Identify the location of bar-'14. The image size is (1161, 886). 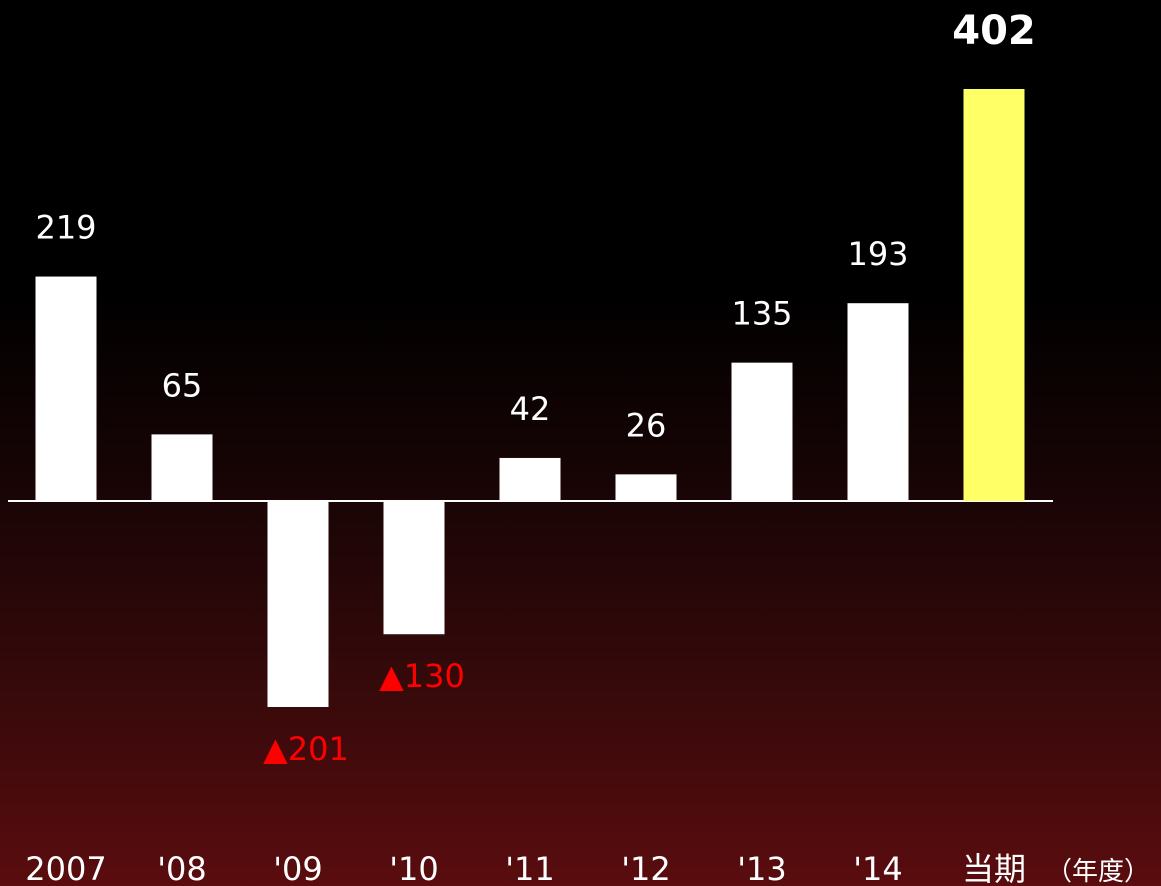
(878, 402).